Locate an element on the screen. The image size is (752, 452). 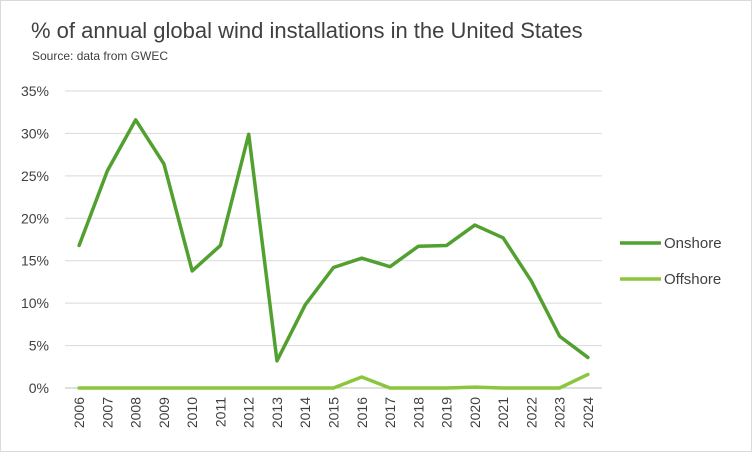
x-tick-label: 2008 is located at coordinates (136, 412).